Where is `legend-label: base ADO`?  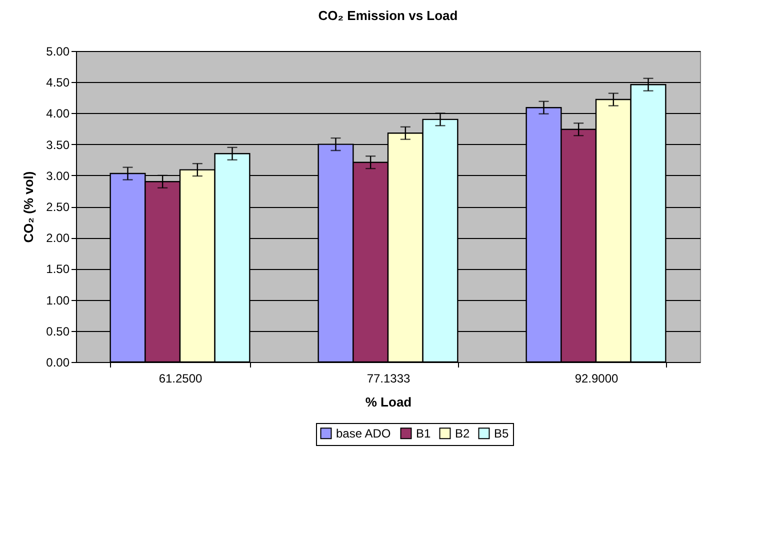
legend-label: base ADO is located at coordinates (363, 433).